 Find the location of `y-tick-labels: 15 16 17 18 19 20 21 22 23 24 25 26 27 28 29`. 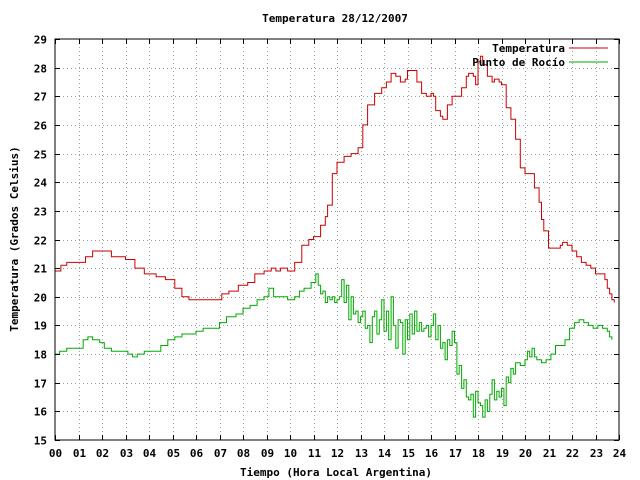

y-tick-labels: 15 16 17 18 19 20 21 22 23 24 25 26 27 28 29 is located at coordinates (41, 241).